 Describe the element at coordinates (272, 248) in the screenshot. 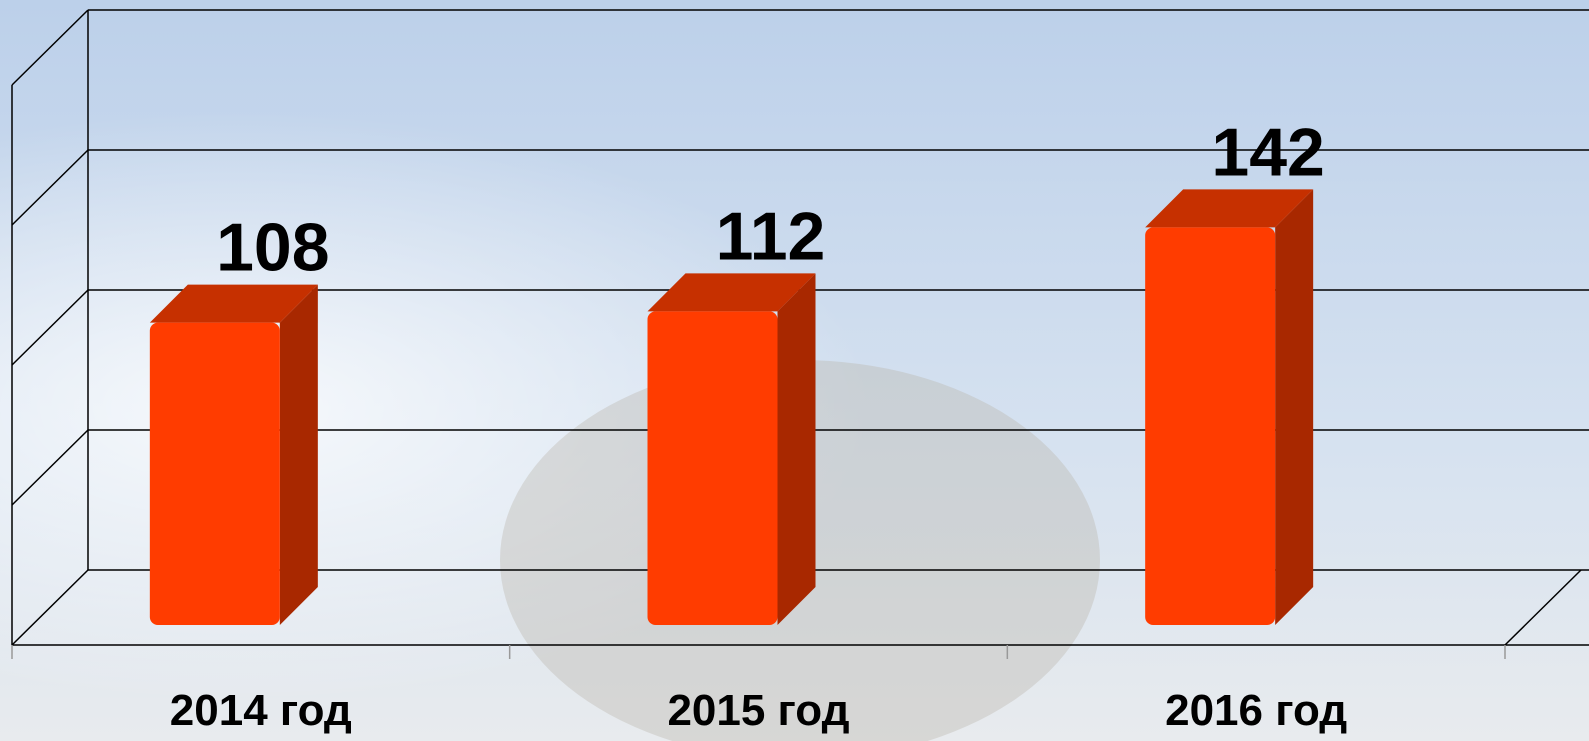

I see `data-label: 108` at that location.